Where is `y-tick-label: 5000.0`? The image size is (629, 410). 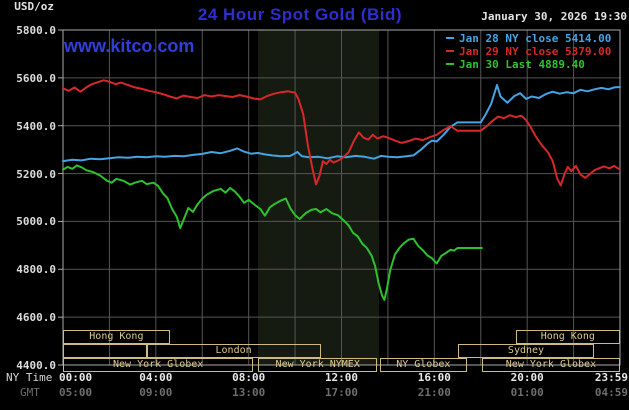
y-tick-label: 5000.0 is located at coordinates (36, 222).